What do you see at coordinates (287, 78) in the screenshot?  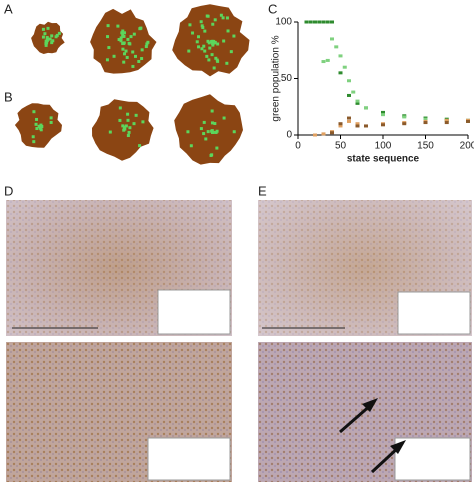 I see `y-tick-label: 50` at bounding box center [287, 78].